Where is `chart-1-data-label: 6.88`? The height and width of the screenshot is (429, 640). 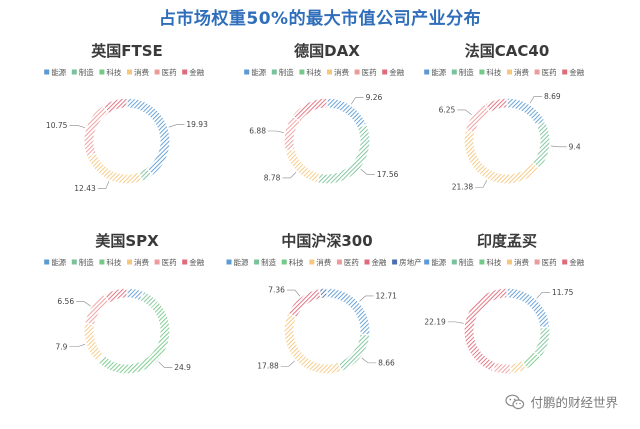 chart-1-data-label: 6.88 is located at coordinates (257, 130).